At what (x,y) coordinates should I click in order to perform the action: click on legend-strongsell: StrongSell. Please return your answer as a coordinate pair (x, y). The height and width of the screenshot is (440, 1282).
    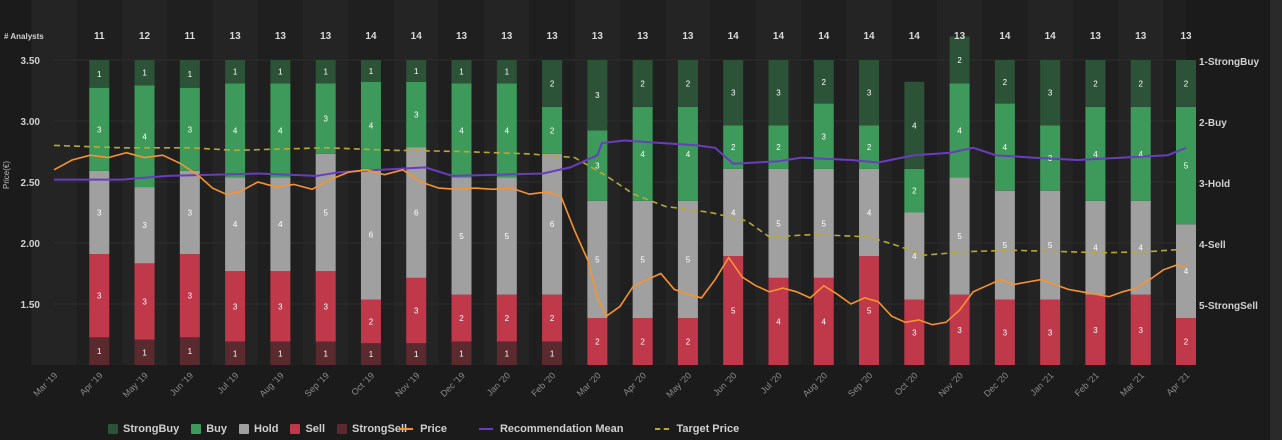
    Looking at the image, I should click on (372, 429).